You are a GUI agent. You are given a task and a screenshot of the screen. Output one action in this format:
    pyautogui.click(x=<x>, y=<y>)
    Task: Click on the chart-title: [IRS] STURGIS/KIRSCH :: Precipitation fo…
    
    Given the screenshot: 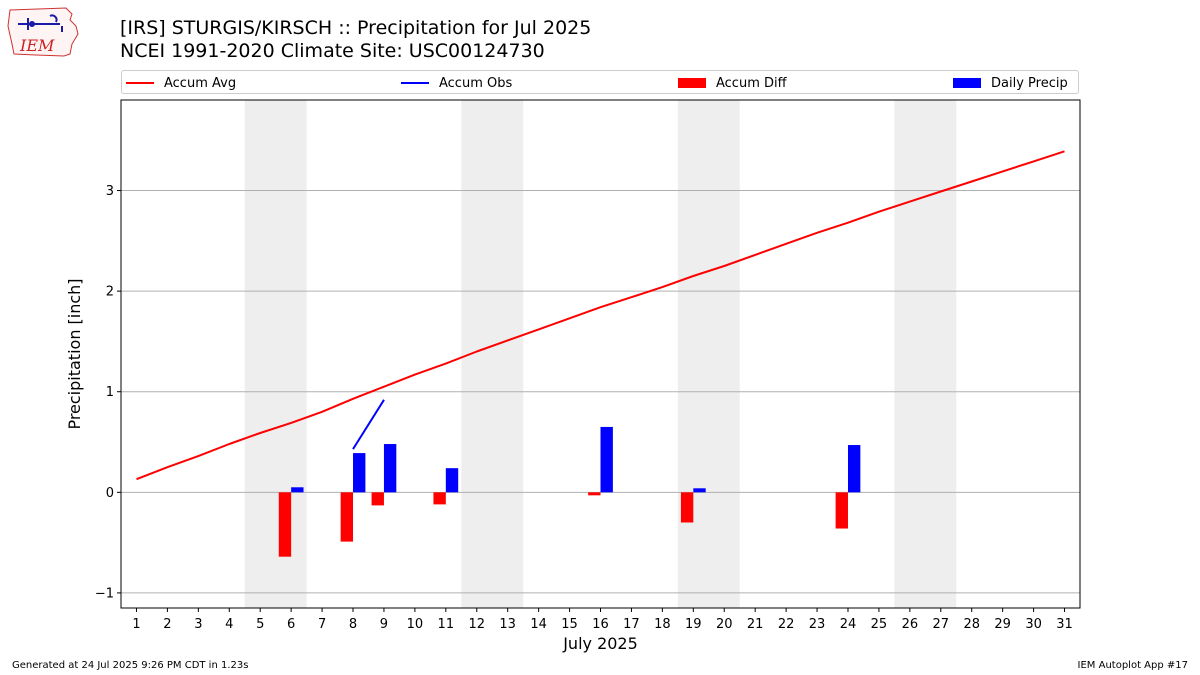 What is the action you would take?
    pyautogui.click(x=356, y=28)
    